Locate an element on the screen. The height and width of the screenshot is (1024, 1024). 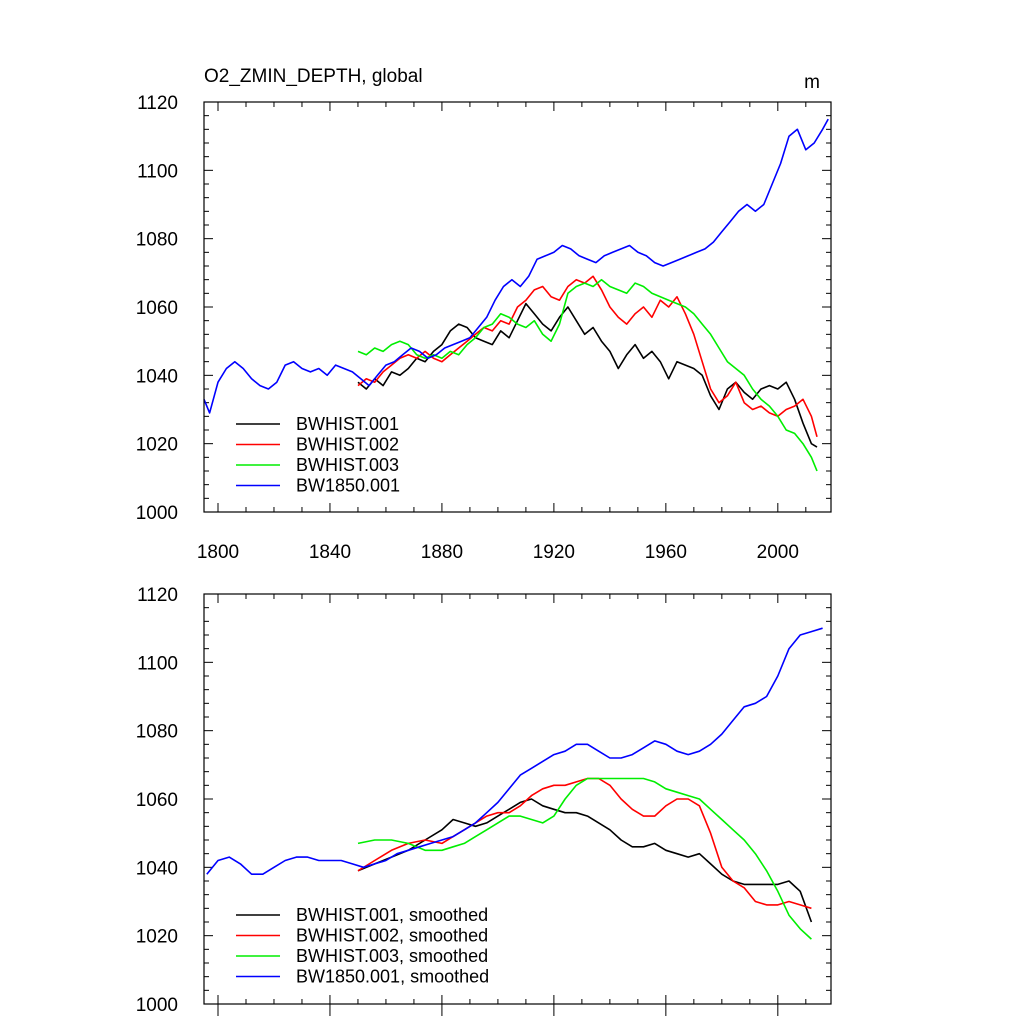
legend-label: BWHIST.001, smoothed is located at coordinates (392, 915).